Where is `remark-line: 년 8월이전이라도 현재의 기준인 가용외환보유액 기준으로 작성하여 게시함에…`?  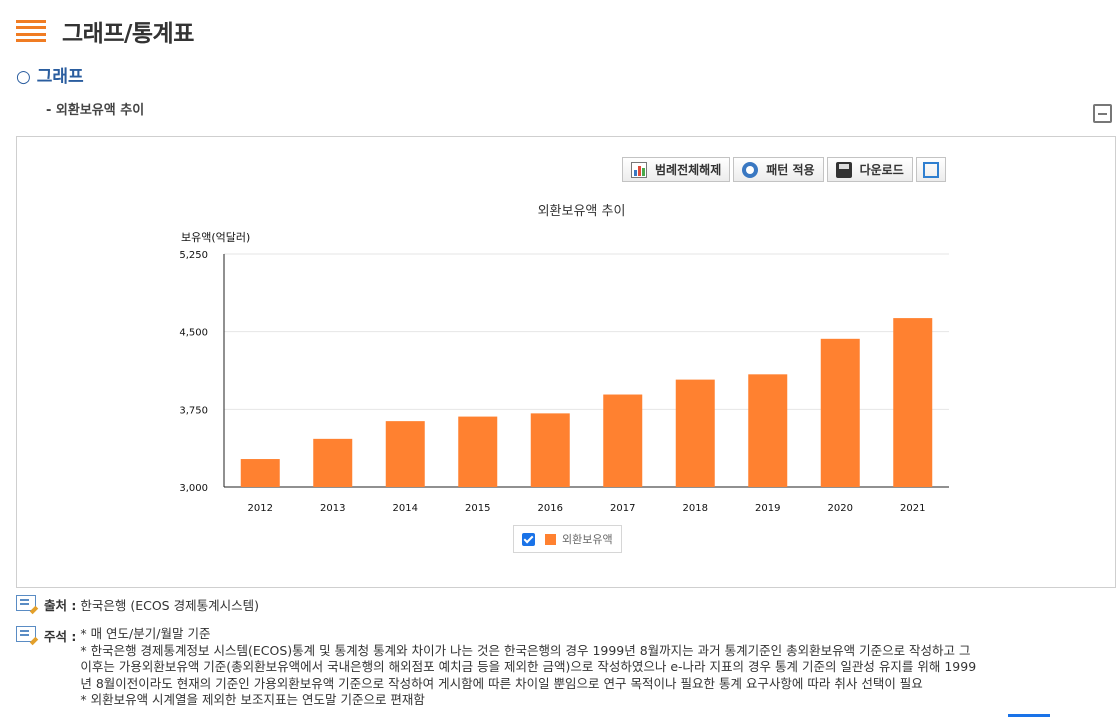 remark-line: 년 8월이전이라도 현재의 기준인 가용외환보유액 기준으로 작성하여 게시함에… is located at coordinates (501, 683).